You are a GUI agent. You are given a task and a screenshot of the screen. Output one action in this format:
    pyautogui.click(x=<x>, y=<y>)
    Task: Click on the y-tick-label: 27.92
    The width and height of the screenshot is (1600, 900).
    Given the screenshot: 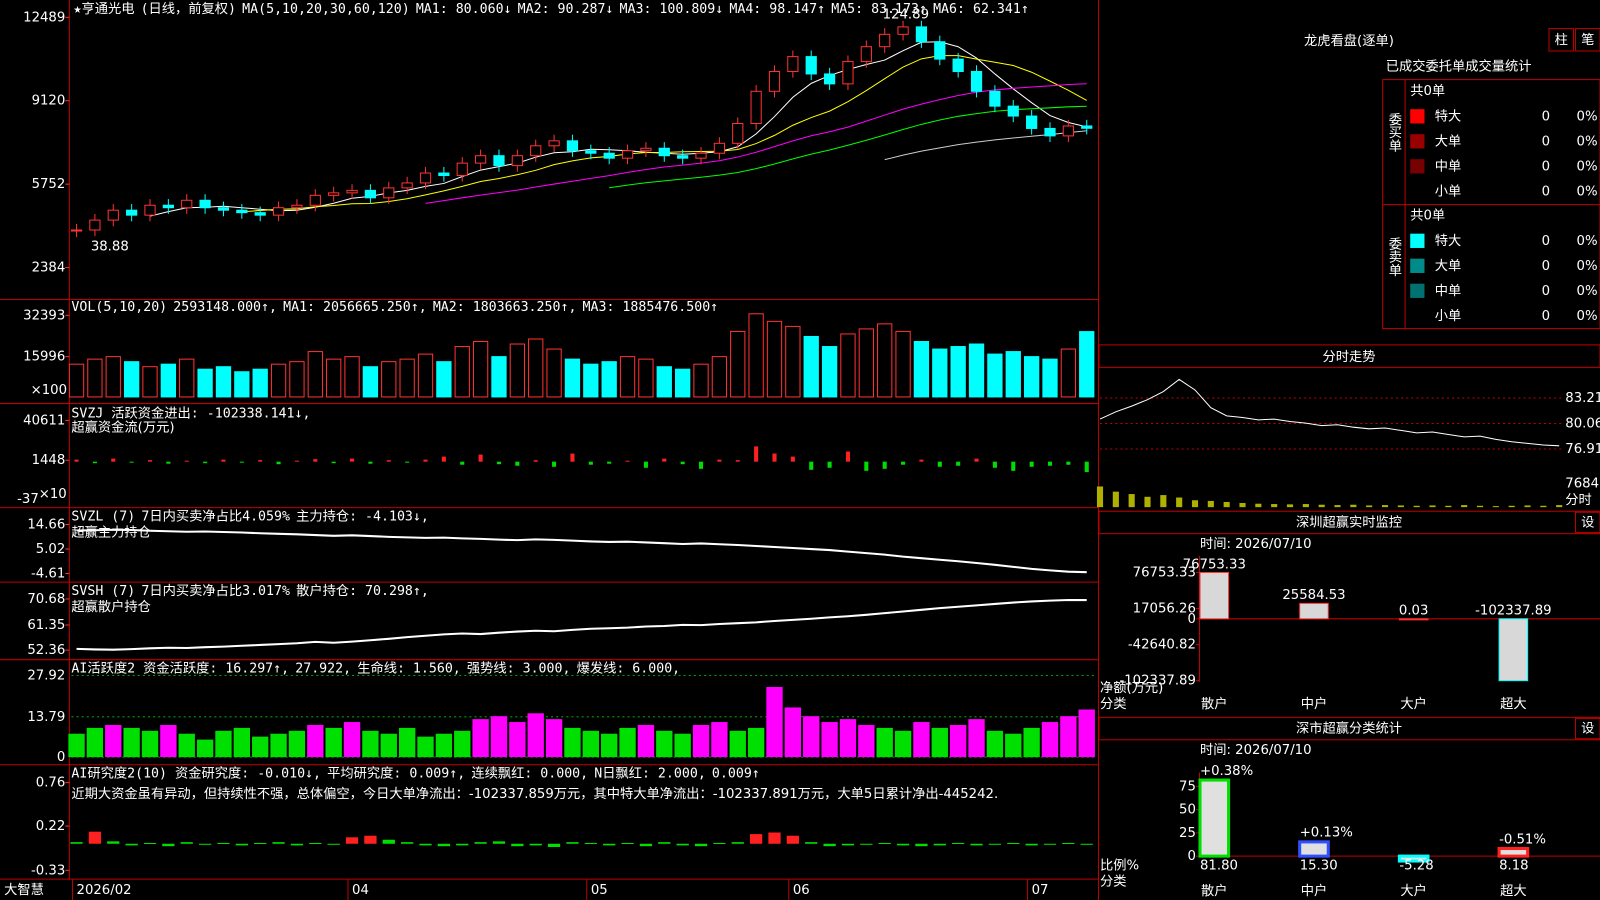 What is the action you would take?
    pyautogui.click(x=46, y=676)
    